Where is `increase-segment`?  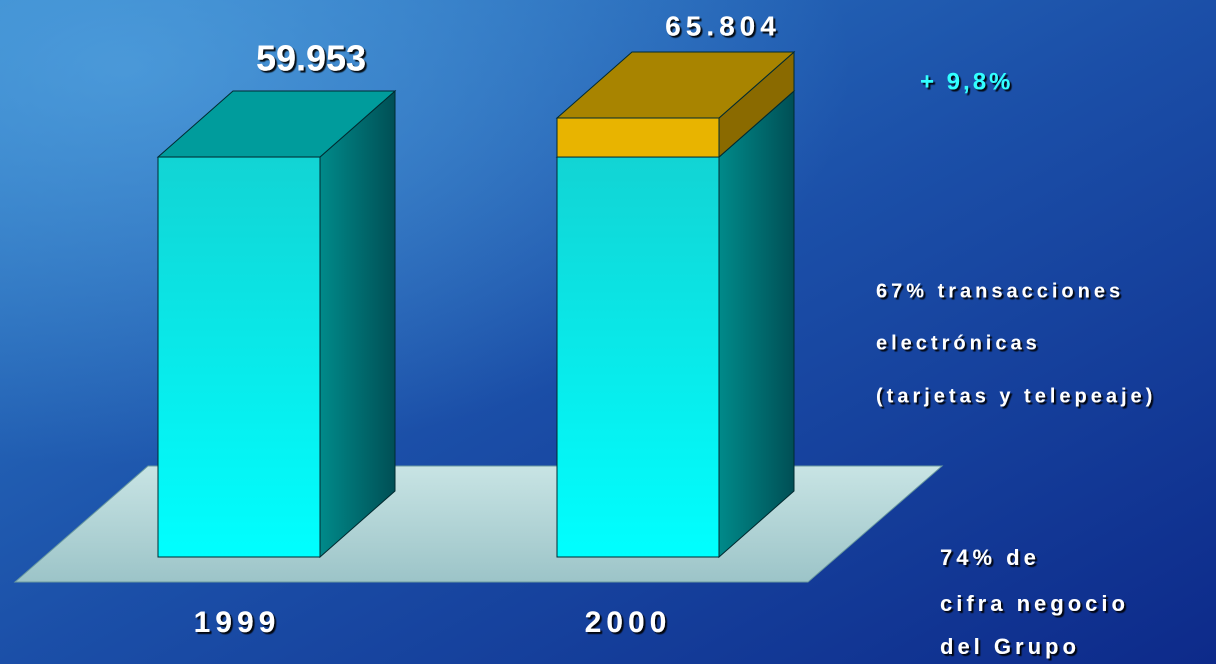
increase-segment is located at coordinates (638, 137).